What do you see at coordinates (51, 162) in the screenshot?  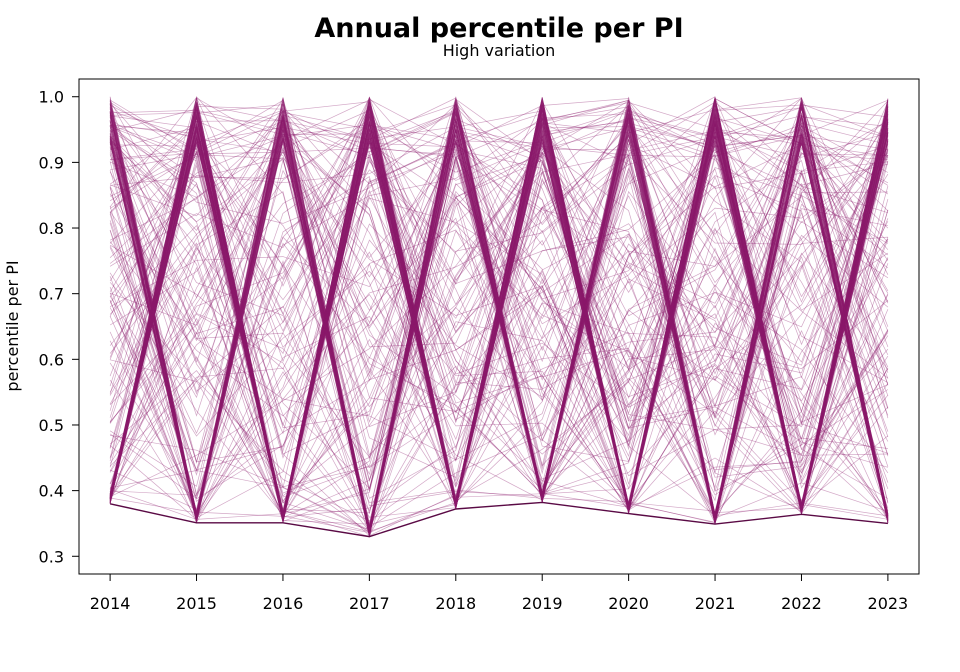 I see `y-tick-label: 0.9` at bounding box center [51, 162].